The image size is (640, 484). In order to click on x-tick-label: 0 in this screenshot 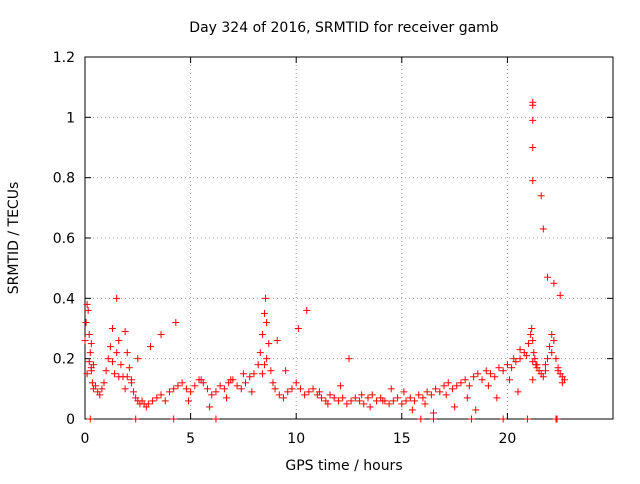, I will do `click(85, 439)`.